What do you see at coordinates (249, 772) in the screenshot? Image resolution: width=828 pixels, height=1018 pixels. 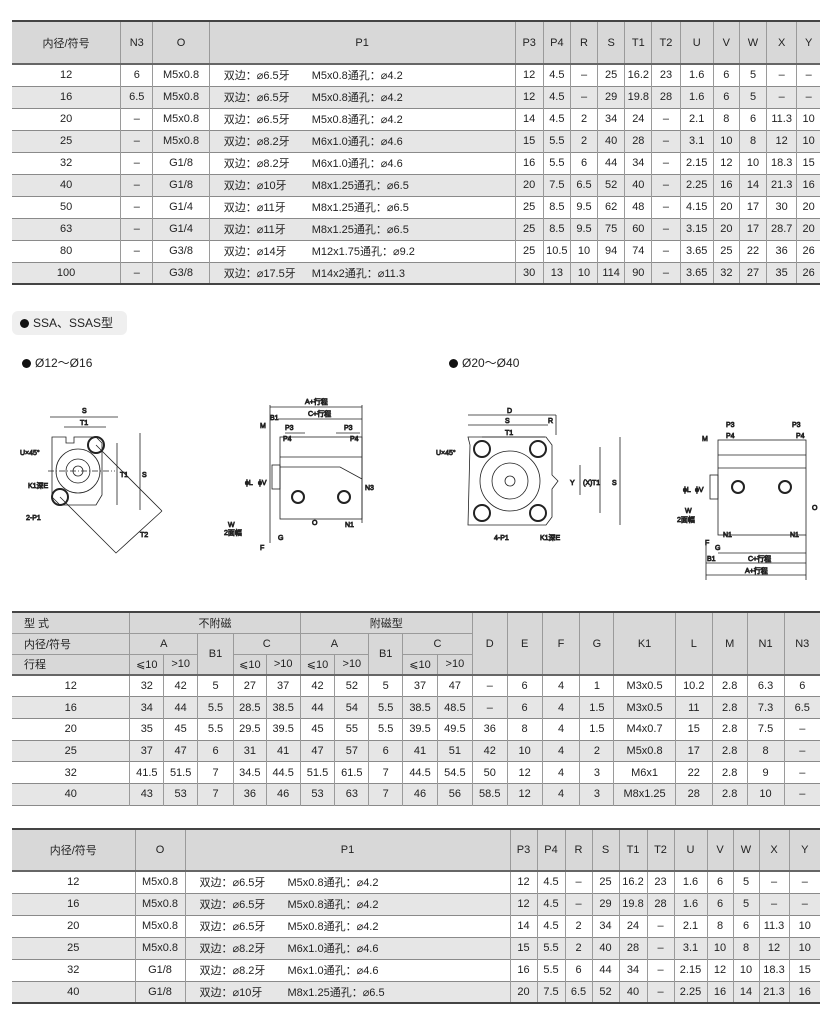 I see `table-cell: 34.5` at bounding box center [249, 772].